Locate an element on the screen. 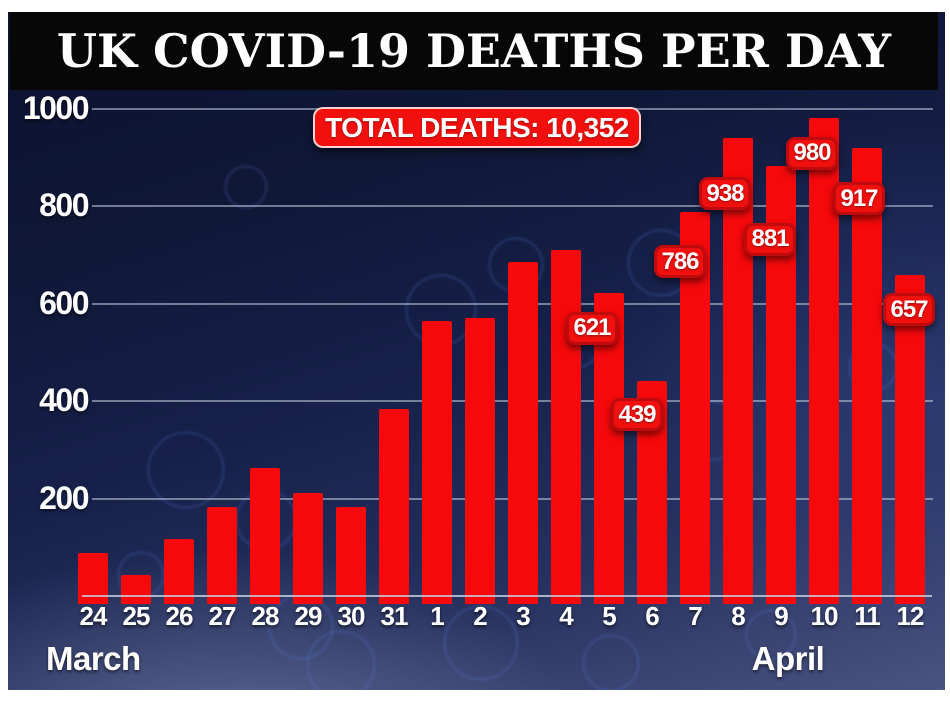 This screenshot has width=950, height=703. y-axis-tick-label: 1000 is located at coordinates (56, 108).